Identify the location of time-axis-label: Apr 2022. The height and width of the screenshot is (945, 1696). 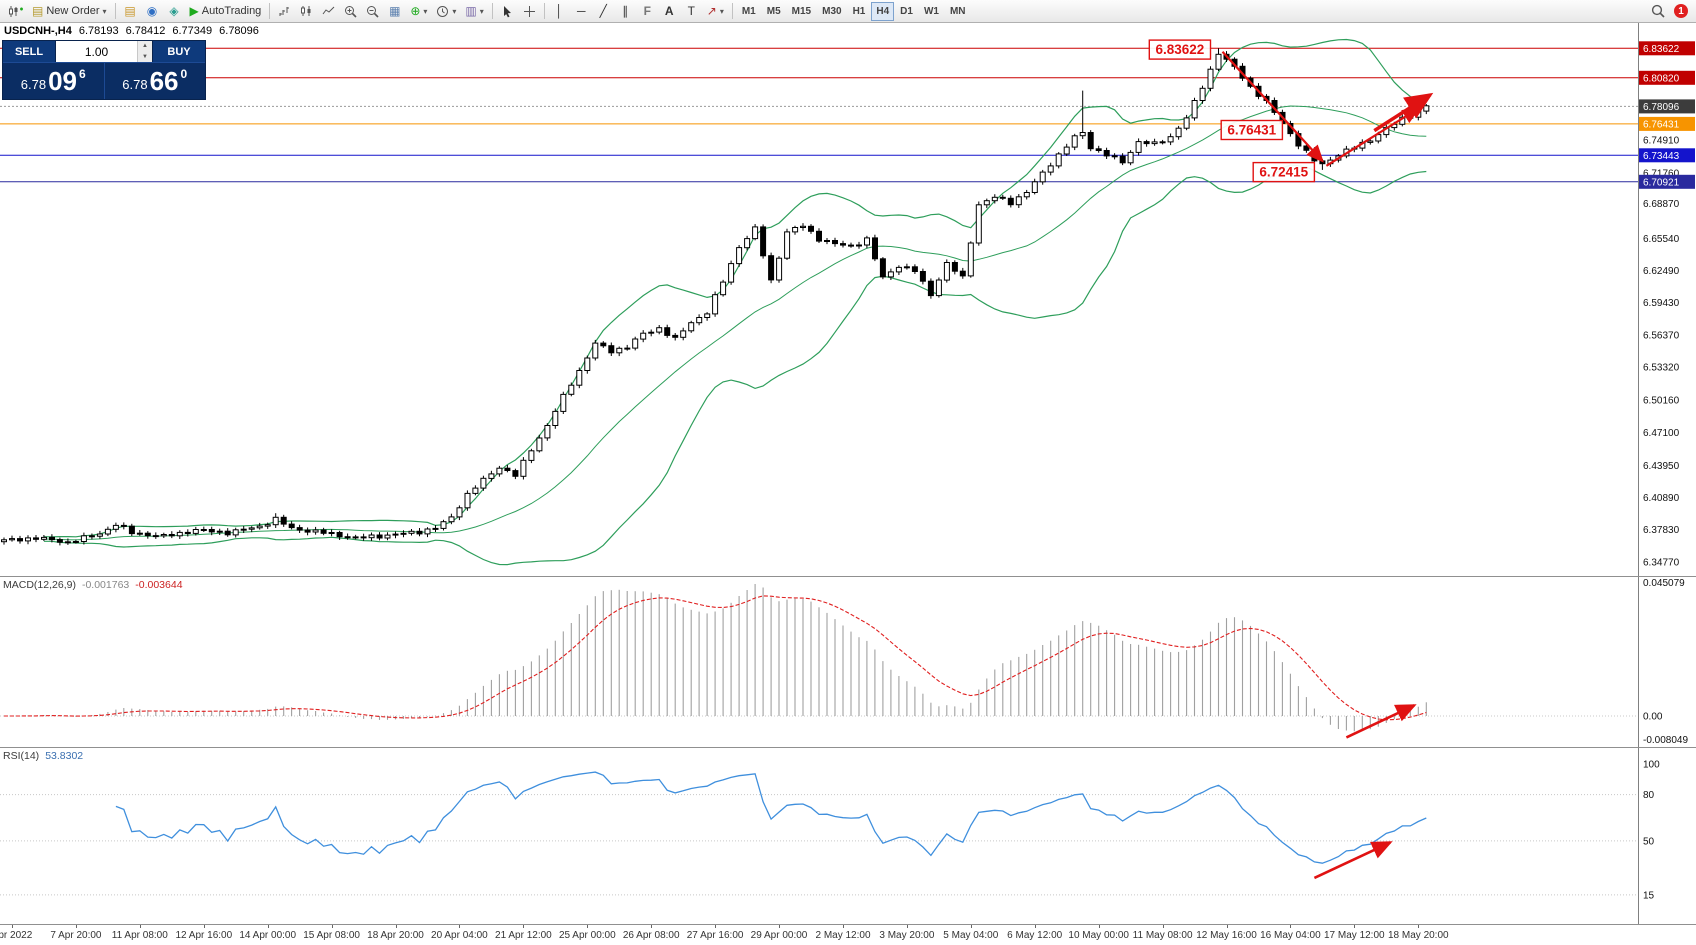
(16, 935).